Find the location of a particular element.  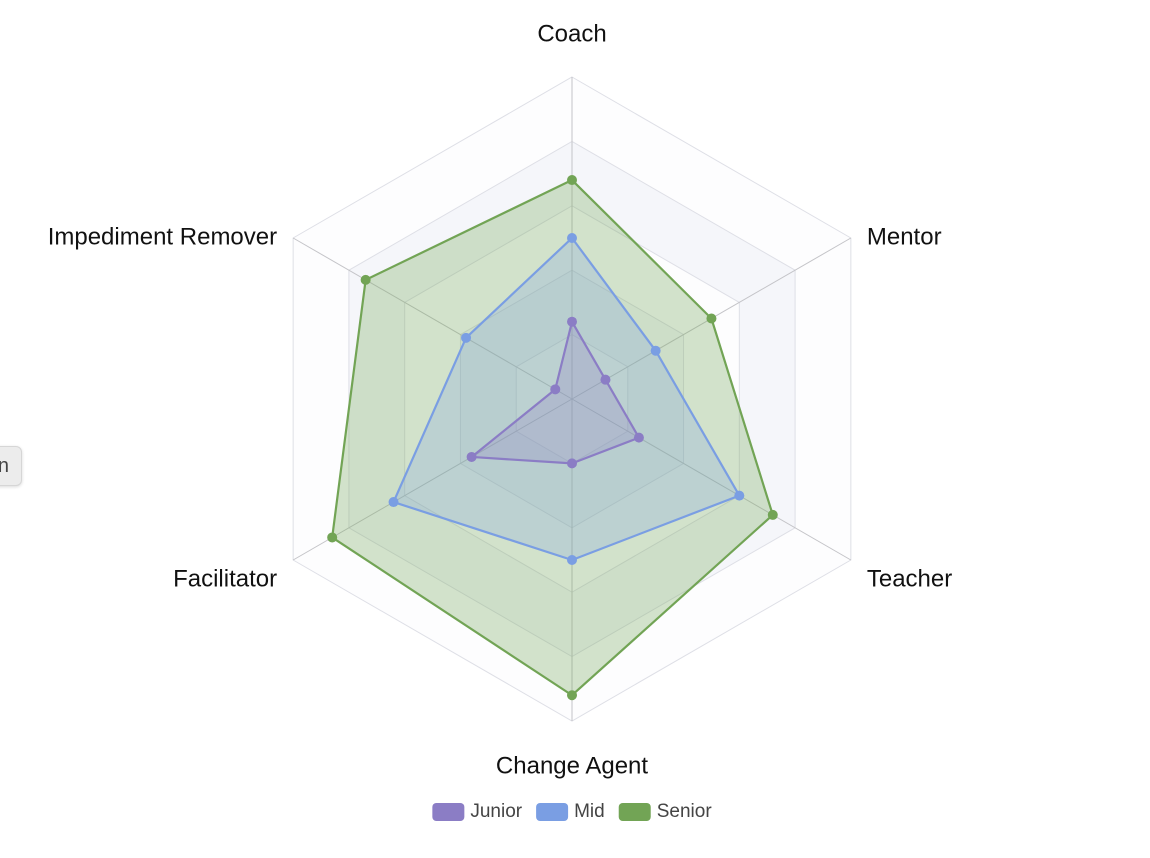

axis-label: Coach is located at coordinates (571, 33).